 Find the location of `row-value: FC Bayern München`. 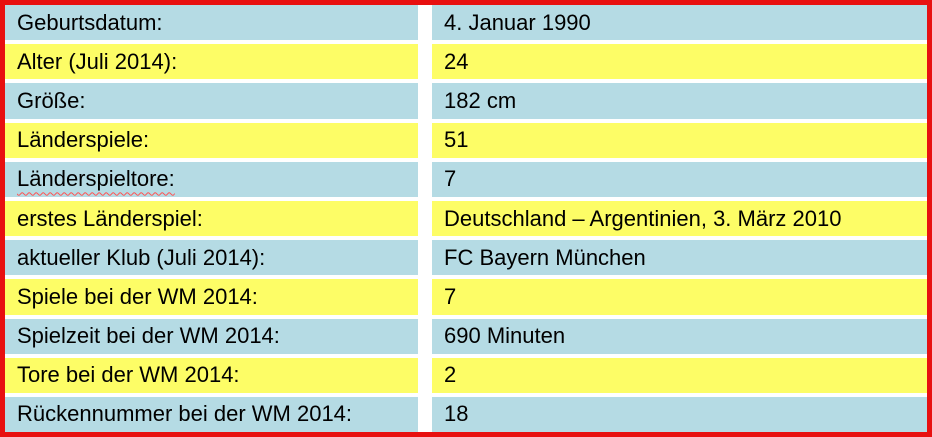

row-value: FC Bayern München is located at coordinates (679, 258).